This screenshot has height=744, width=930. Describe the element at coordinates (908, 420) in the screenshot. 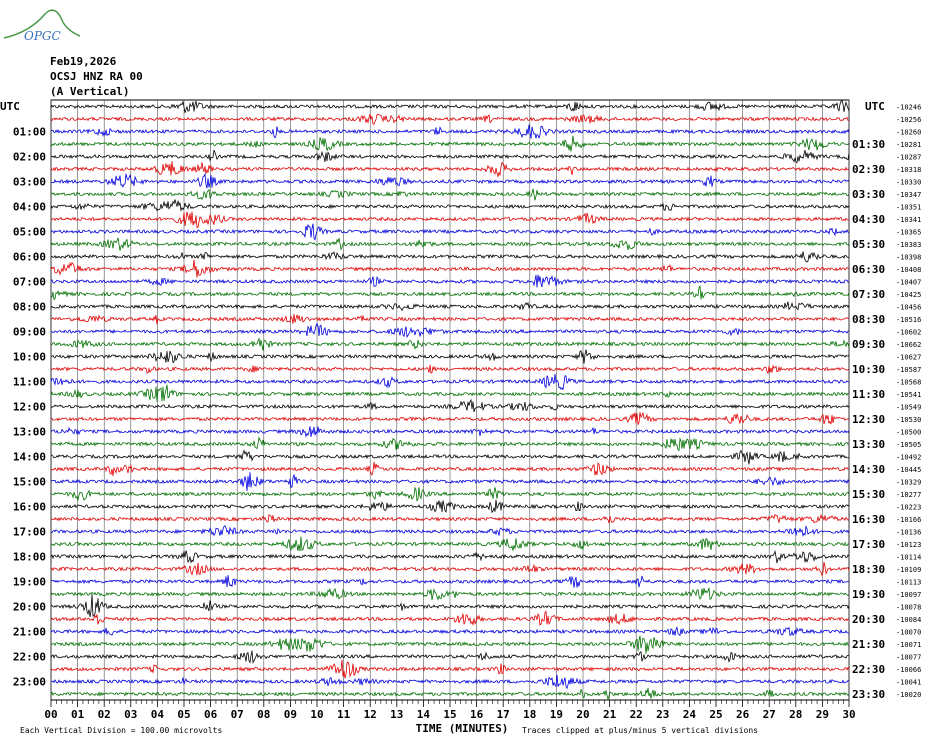

I see `offset-label: -10530` at that location.